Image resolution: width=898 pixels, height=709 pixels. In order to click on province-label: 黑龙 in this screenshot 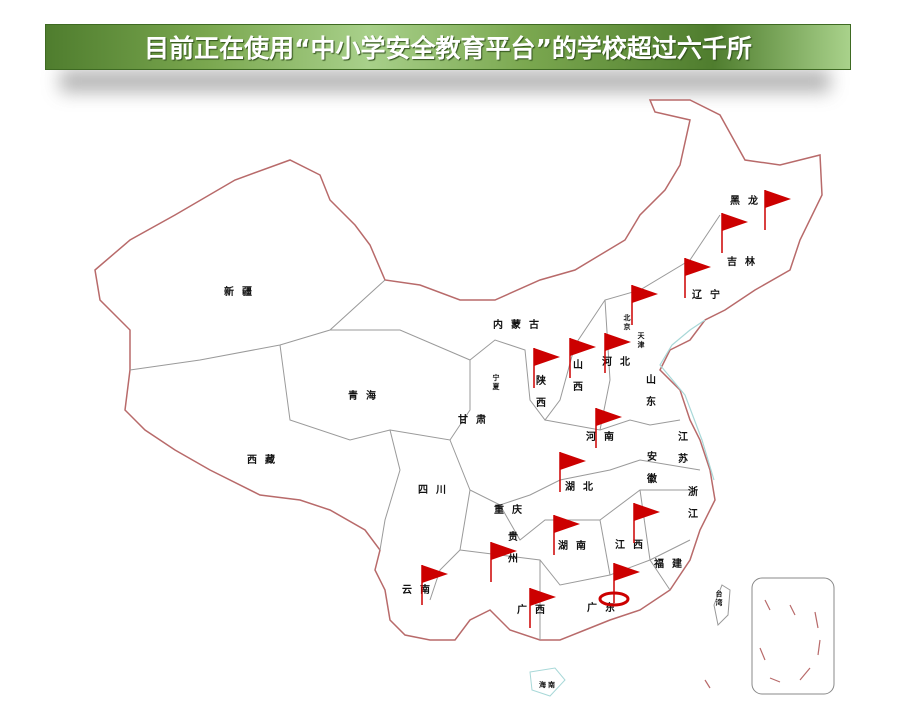, I will do `click(748, 200)`.